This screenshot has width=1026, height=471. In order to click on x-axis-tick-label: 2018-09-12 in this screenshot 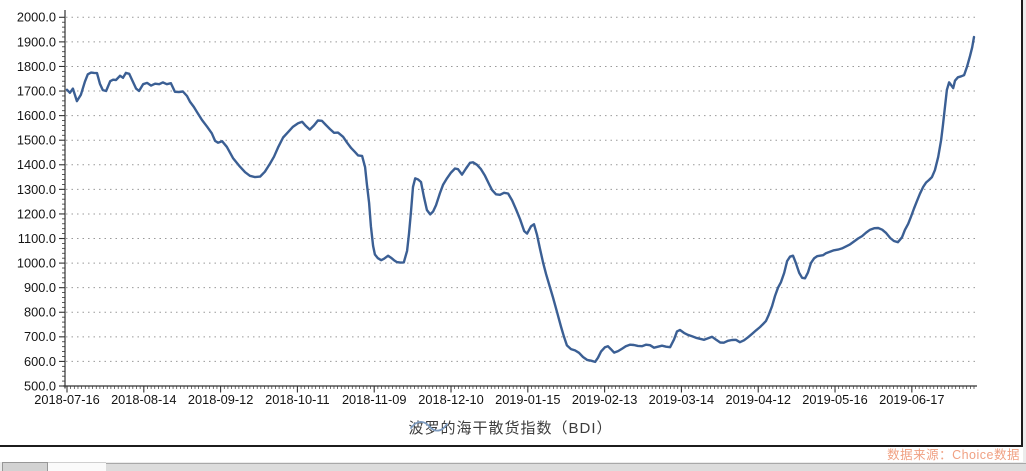, I will do `click(220, 399)`.